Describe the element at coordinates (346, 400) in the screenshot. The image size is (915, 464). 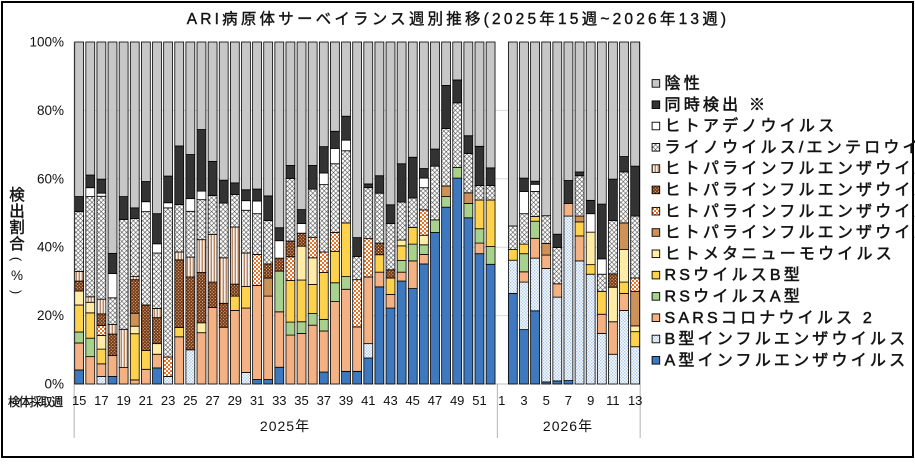
I see `svg-text: 39` at that location.